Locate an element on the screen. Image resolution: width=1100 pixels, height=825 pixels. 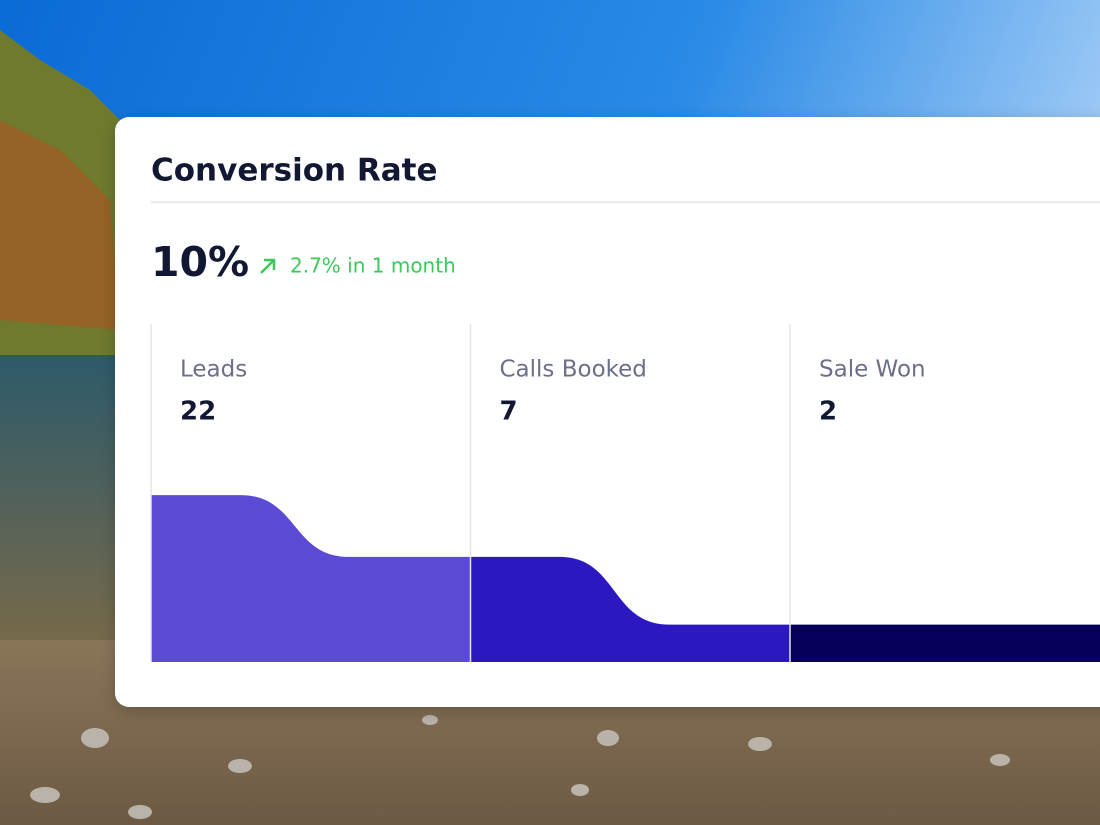
trend-arrow is located at coordinates (268, 266).